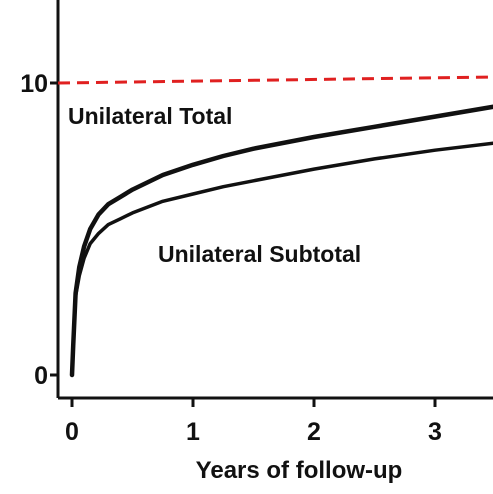 This screenshot has width=493, height=494. Describe the element at coordinates (34, 84) in the screenshot. I see `y-tick-label: 10` at that location.